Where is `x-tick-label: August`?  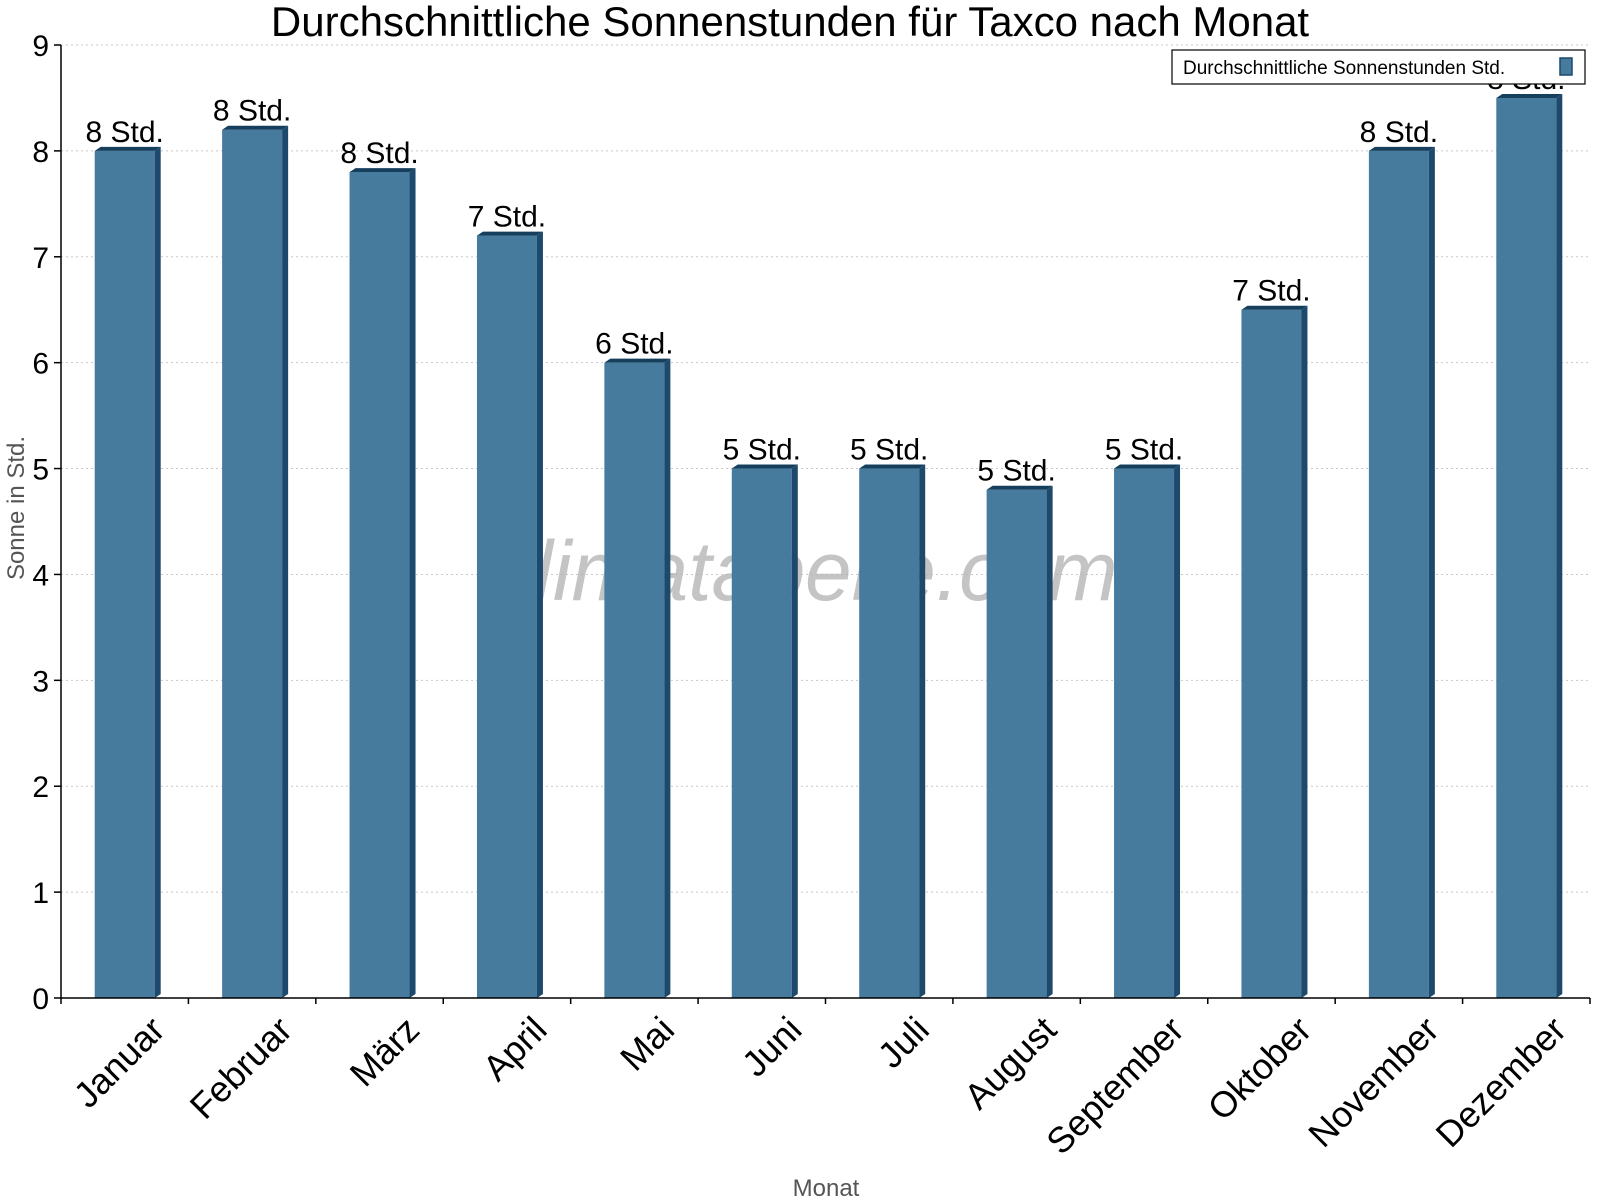 x-tick-label: August is located at coordinates (1010, 1063).